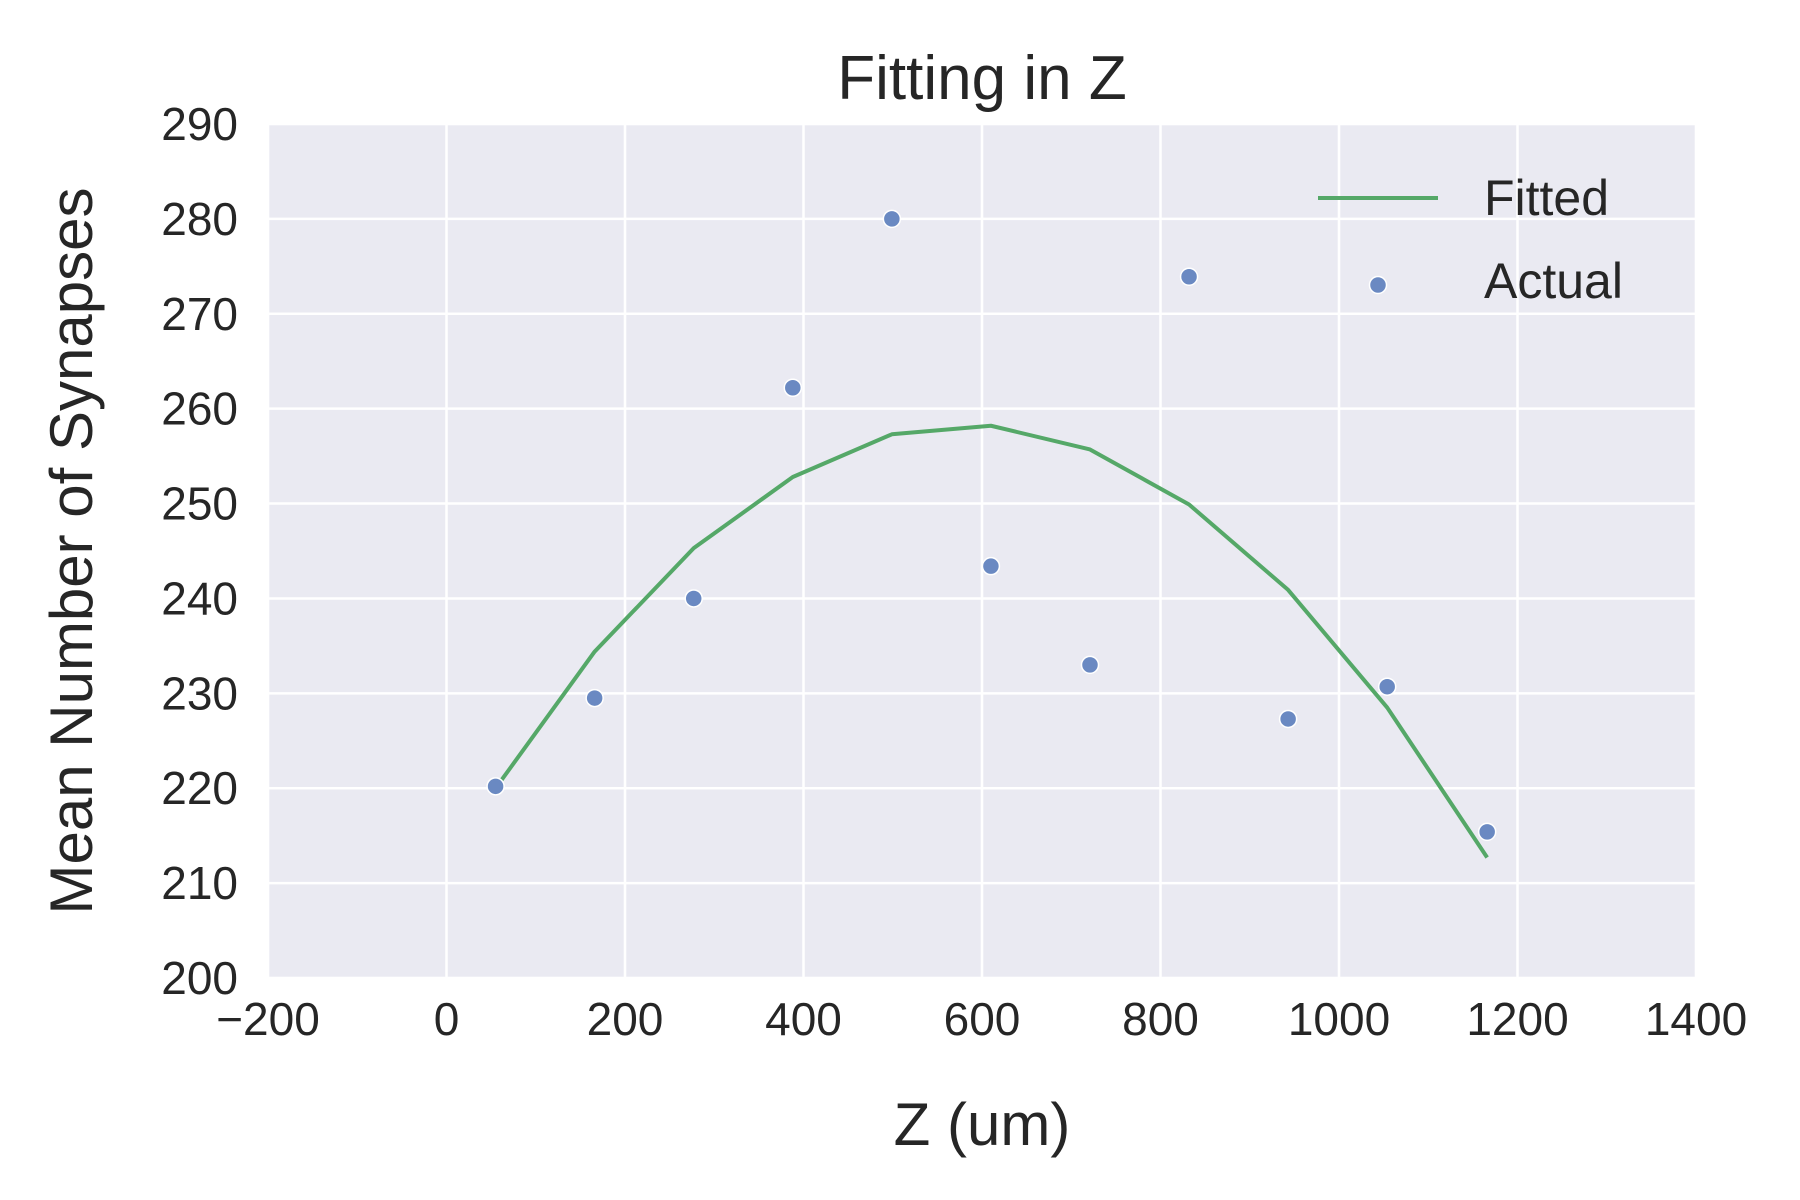 The height and width of the screenshot is (1200, 1800). I want to click on y-tick-label: 290, so click(199, 124).